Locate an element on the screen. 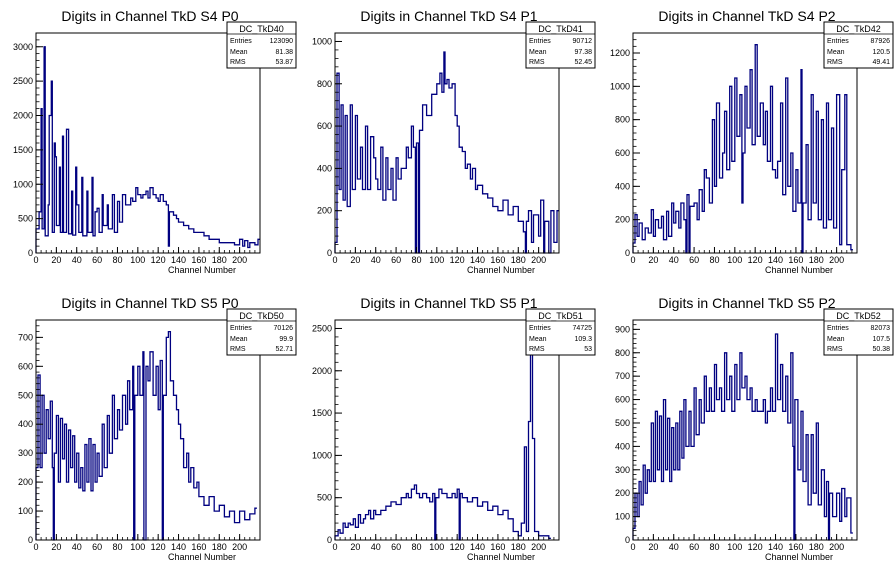  stats-rms-label: RMS is located at coordinates (835, 62).